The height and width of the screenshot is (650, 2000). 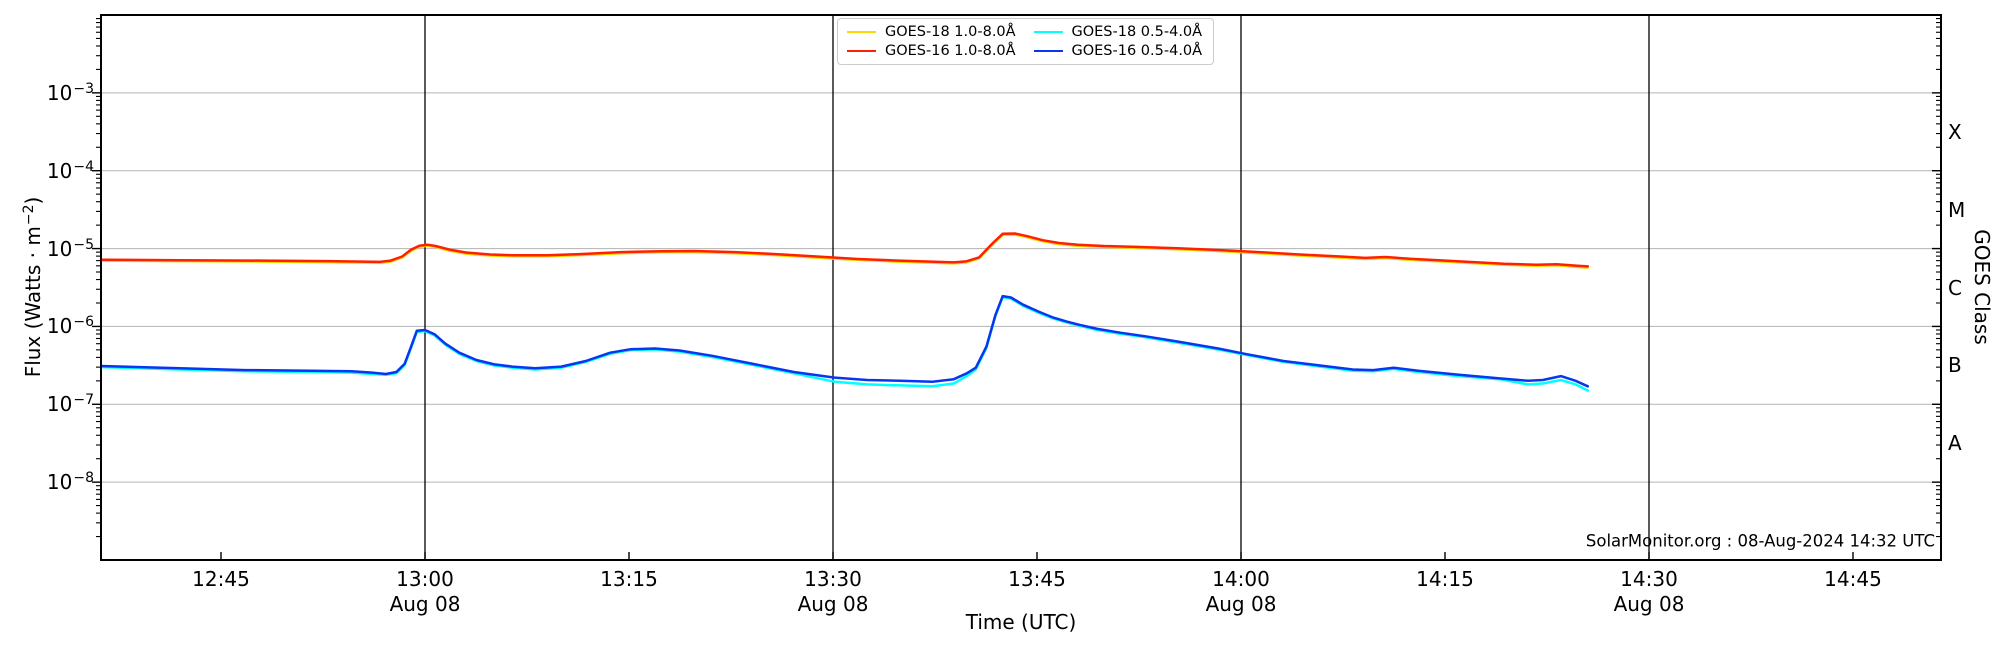 I want to click on x-tick-label: 14:45, so click(x=1853, y=579).